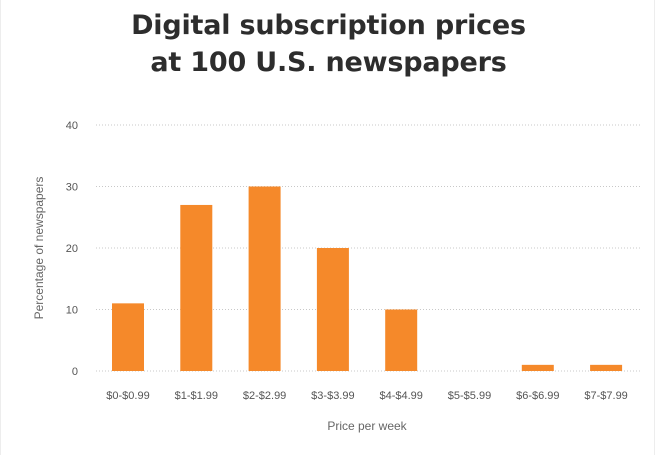 The height and width of the screenshot is (455, 655). What do you see at coordinates (328, 62) in the screenshot?
I see `chart-title-line-2: at 100 U.S. newspapers` at bounding box center [328, 62].